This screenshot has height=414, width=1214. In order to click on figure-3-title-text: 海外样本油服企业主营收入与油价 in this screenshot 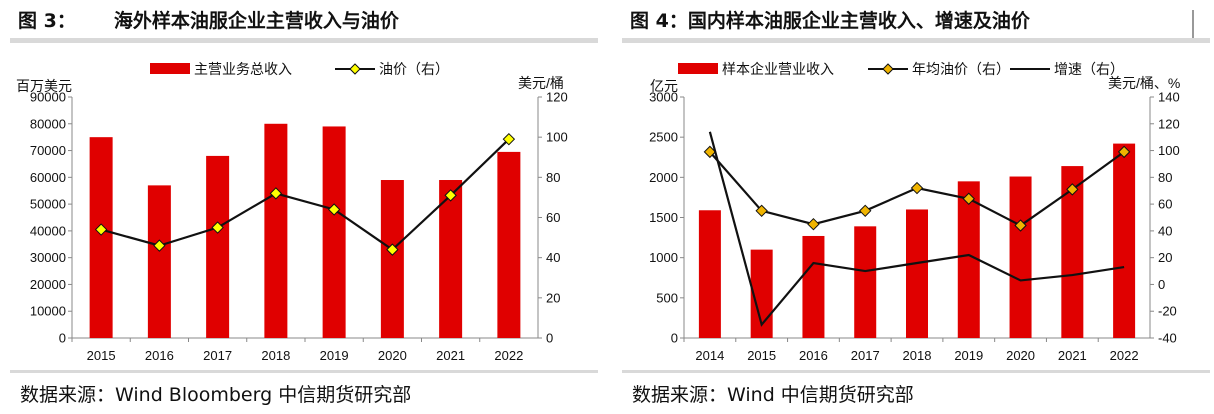, I will do `click(256, 21)`.